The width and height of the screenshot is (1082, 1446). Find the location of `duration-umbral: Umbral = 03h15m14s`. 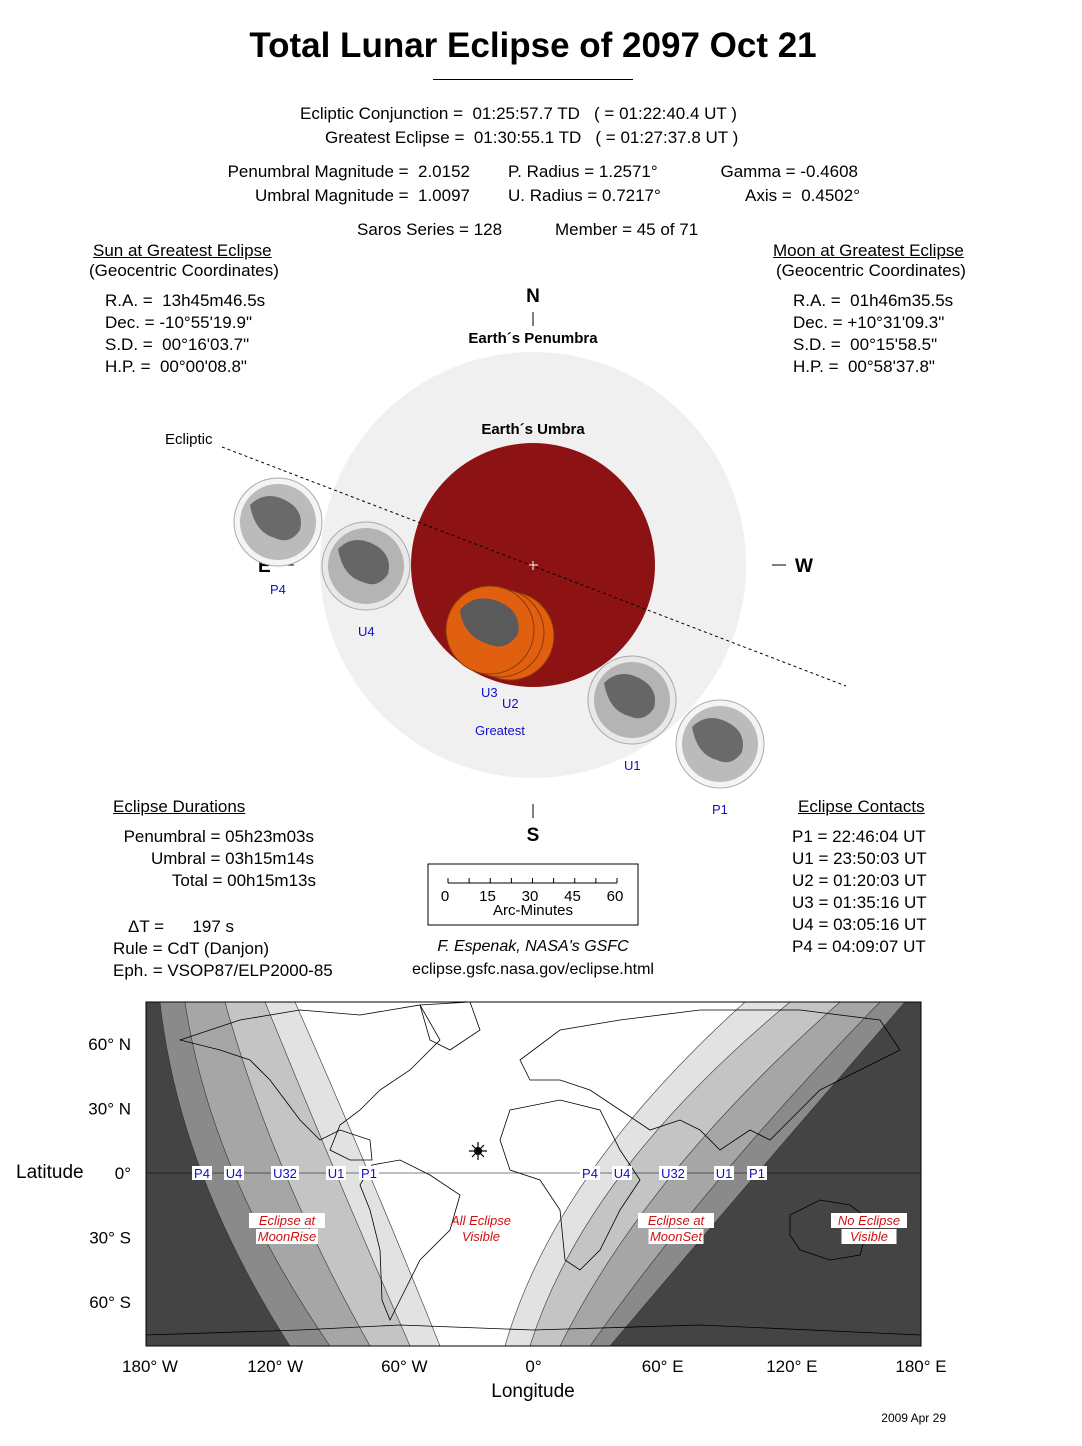

duration-umbral: Umbral = 03h15m14s is located at coordinates (232, 858).